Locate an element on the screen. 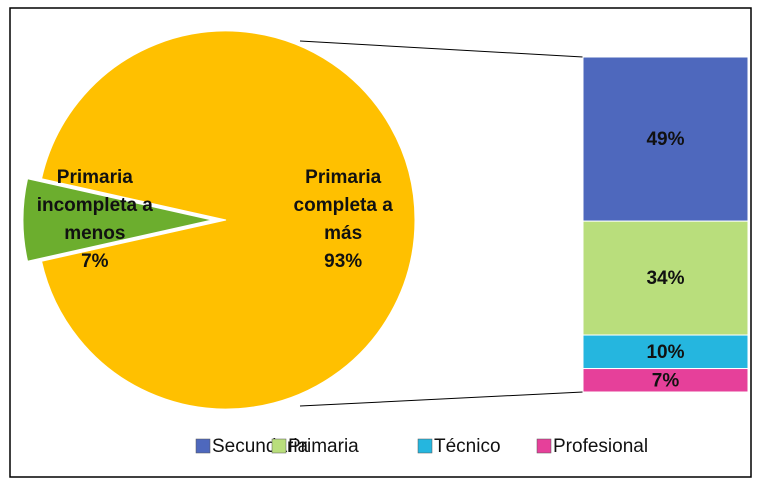 The width and height of the screenshot is (760, 486). pie-label: Primaria completa a más 93% is located at coordinates (343, 220).